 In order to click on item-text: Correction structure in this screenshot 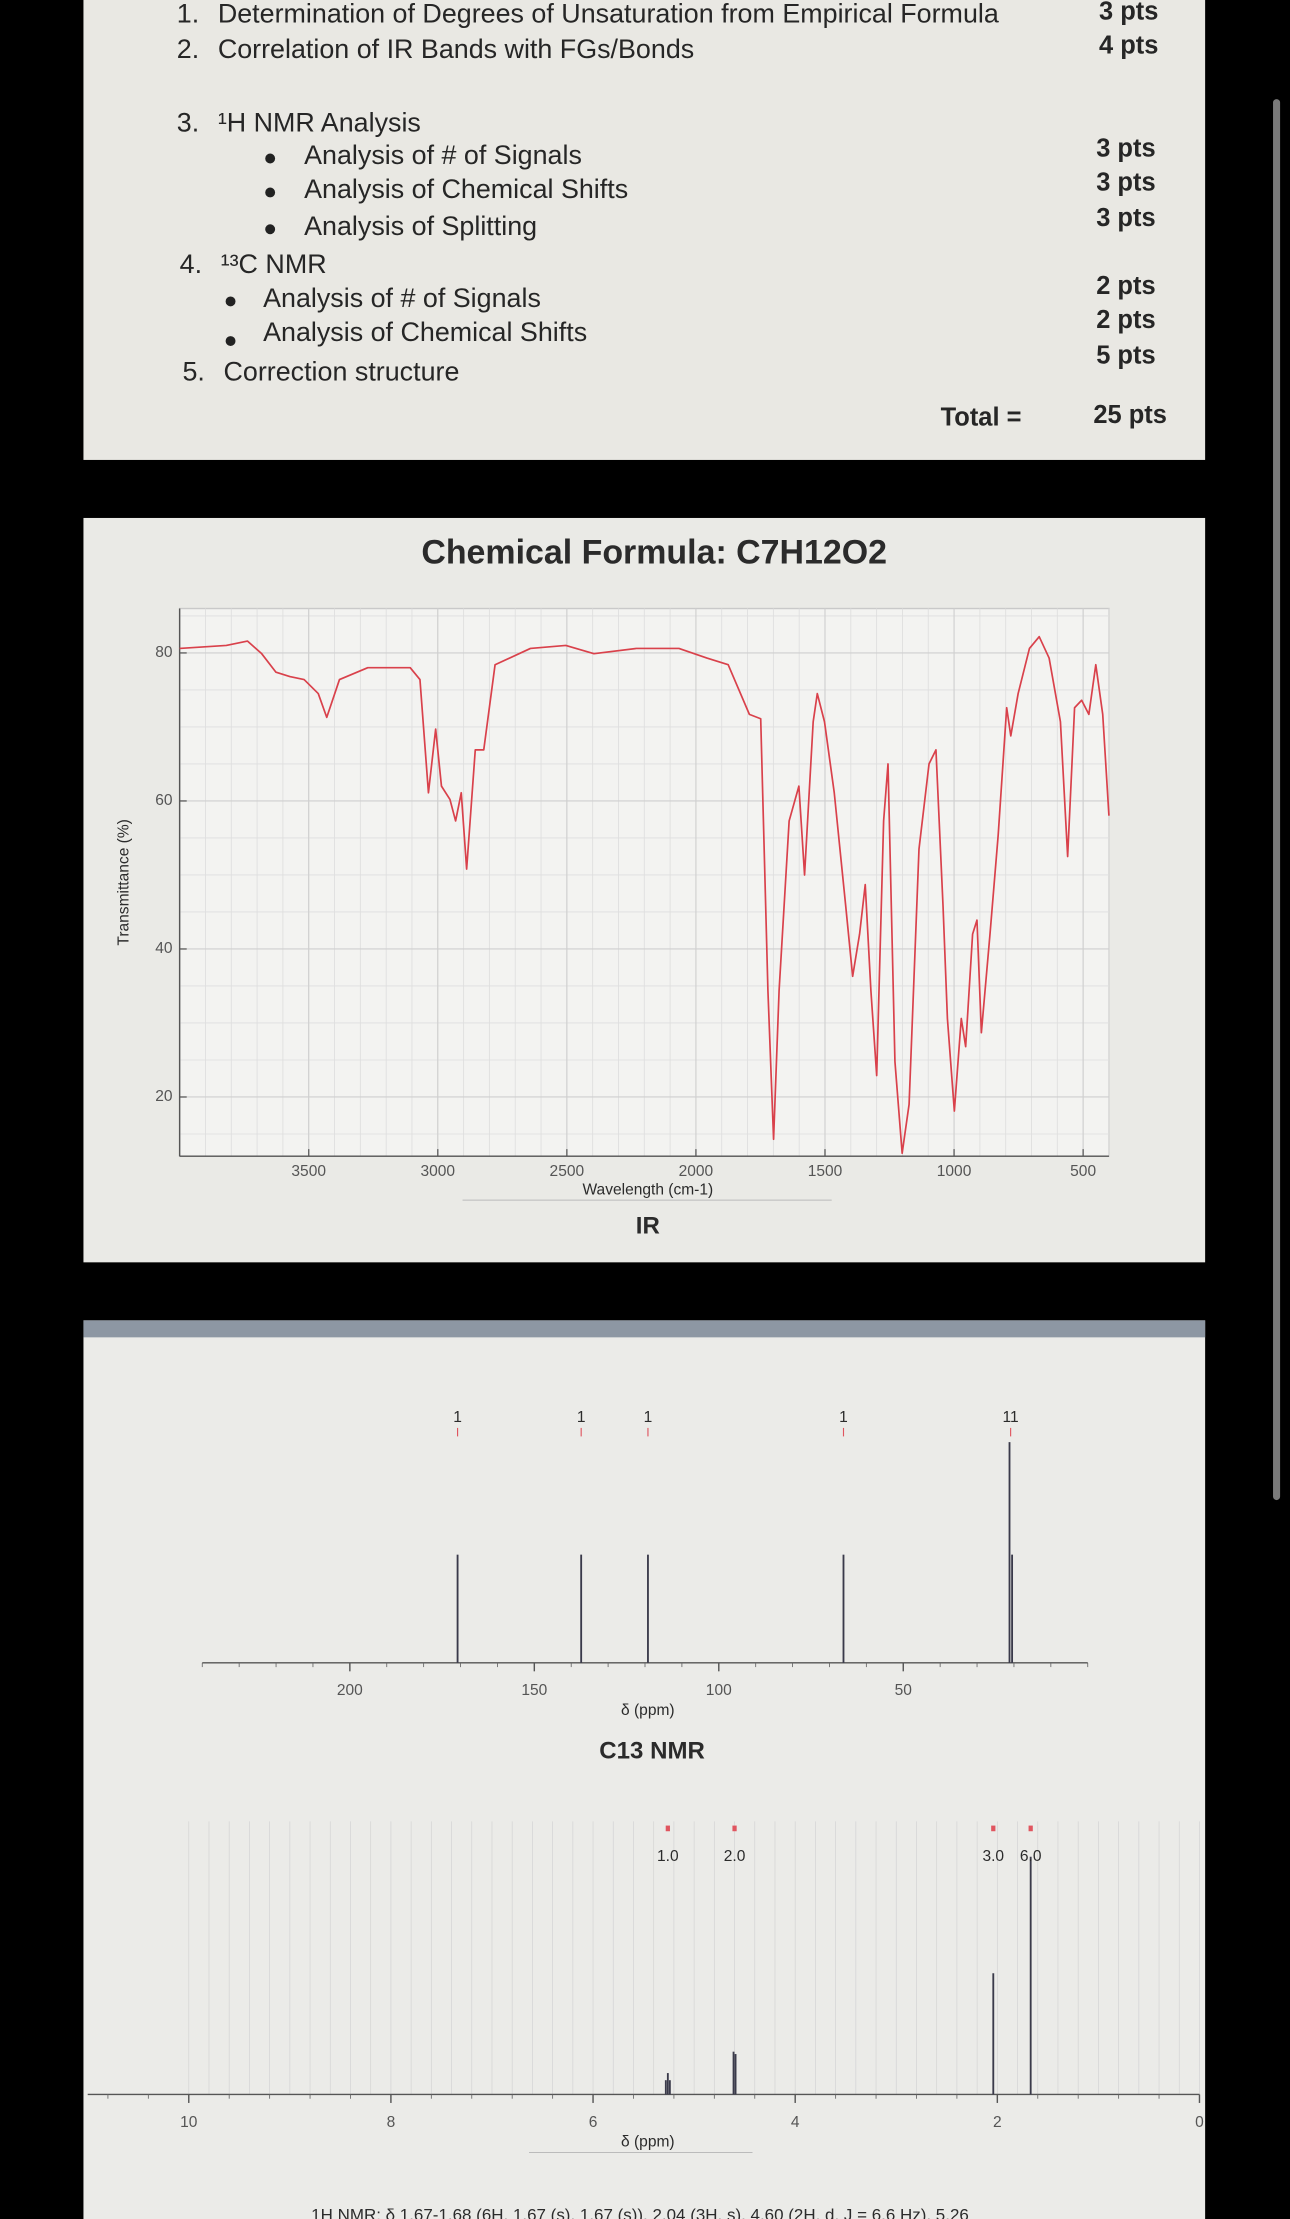, I will do `click(341, 372)`.